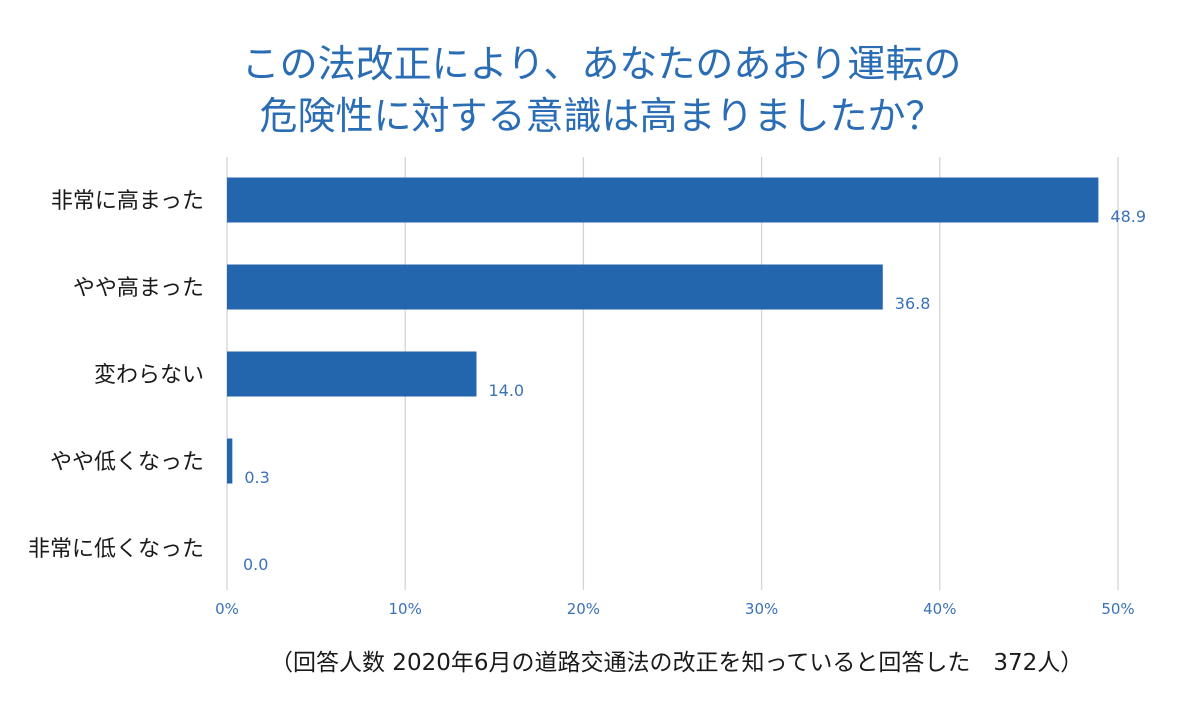 The image size is (1203, 709). What do you see at coordinates (149, 375) in the screenshot?
I see `category-label-2: 変わらない` at bounding box center [149, 375].